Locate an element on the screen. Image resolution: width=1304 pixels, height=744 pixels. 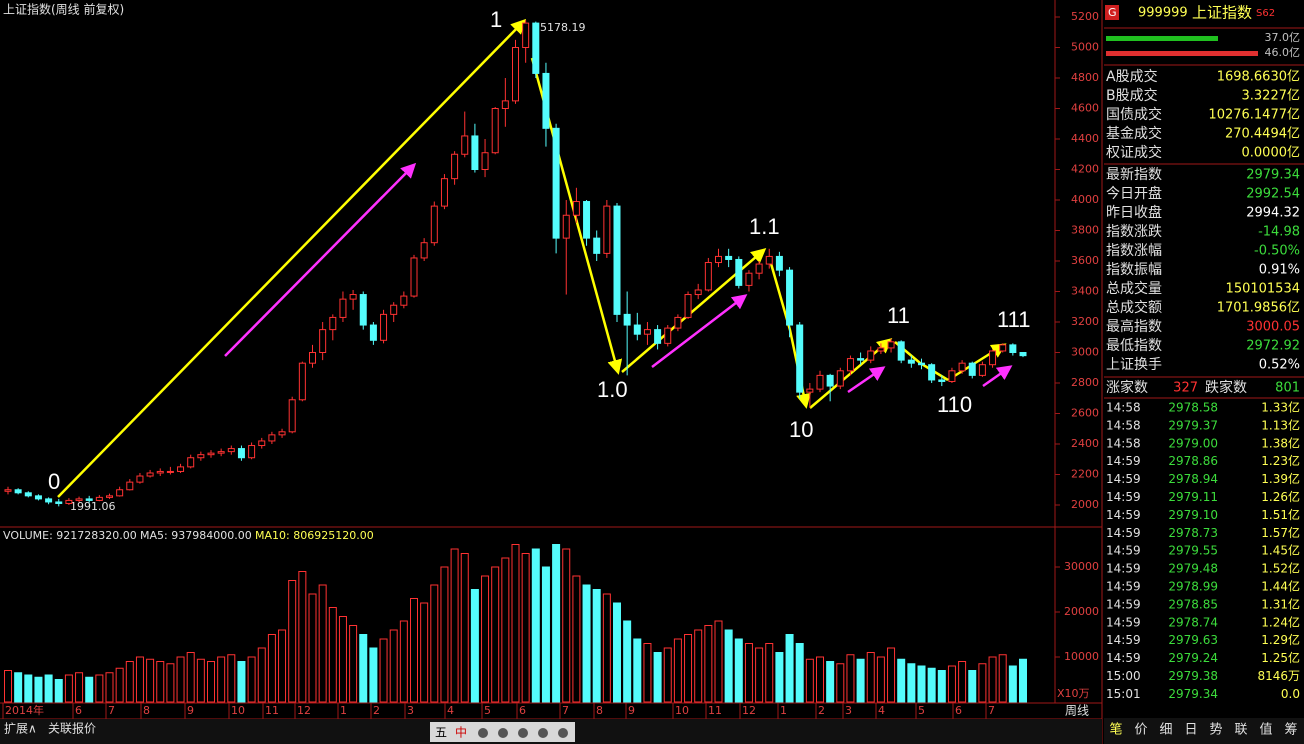
tab: 值 is located at coordinates (1265, 730).